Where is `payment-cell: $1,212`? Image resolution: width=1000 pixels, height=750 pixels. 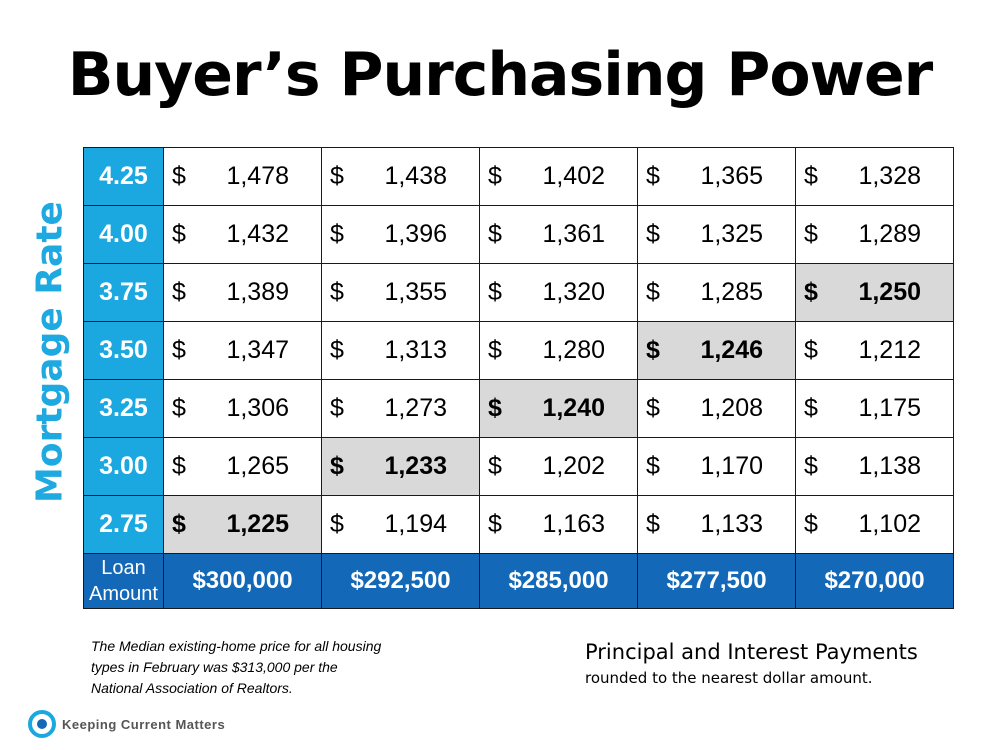 payment-cell: $1,212 is located at coordinates (874, 350).